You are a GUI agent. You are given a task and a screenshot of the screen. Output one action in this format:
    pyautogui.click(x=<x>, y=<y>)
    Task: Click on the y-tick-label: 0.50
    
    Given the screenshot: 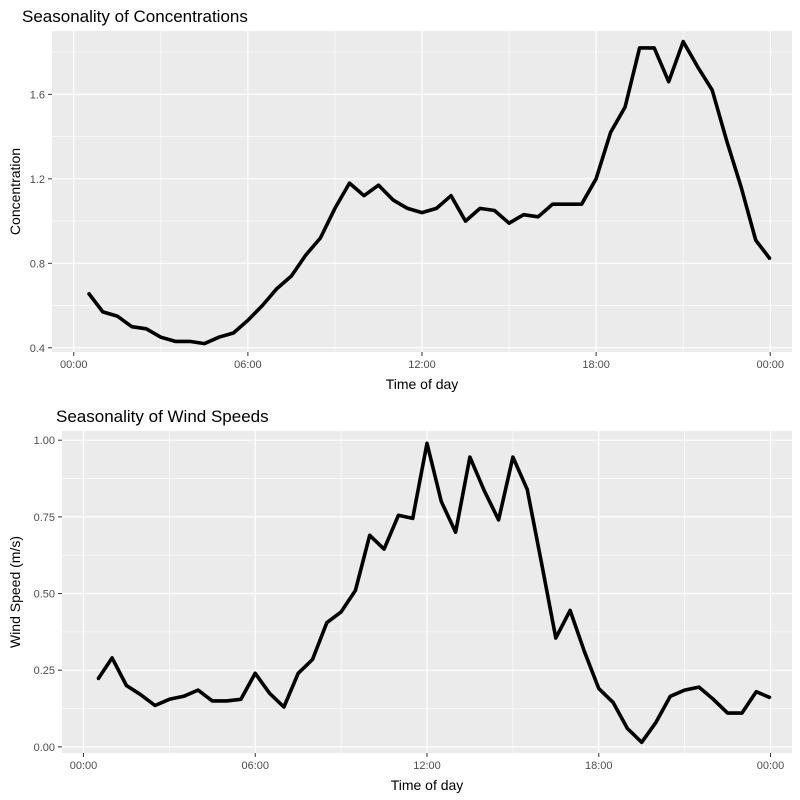 What is the action you would take?
    pyautogui.click(x=44, y=595)
    